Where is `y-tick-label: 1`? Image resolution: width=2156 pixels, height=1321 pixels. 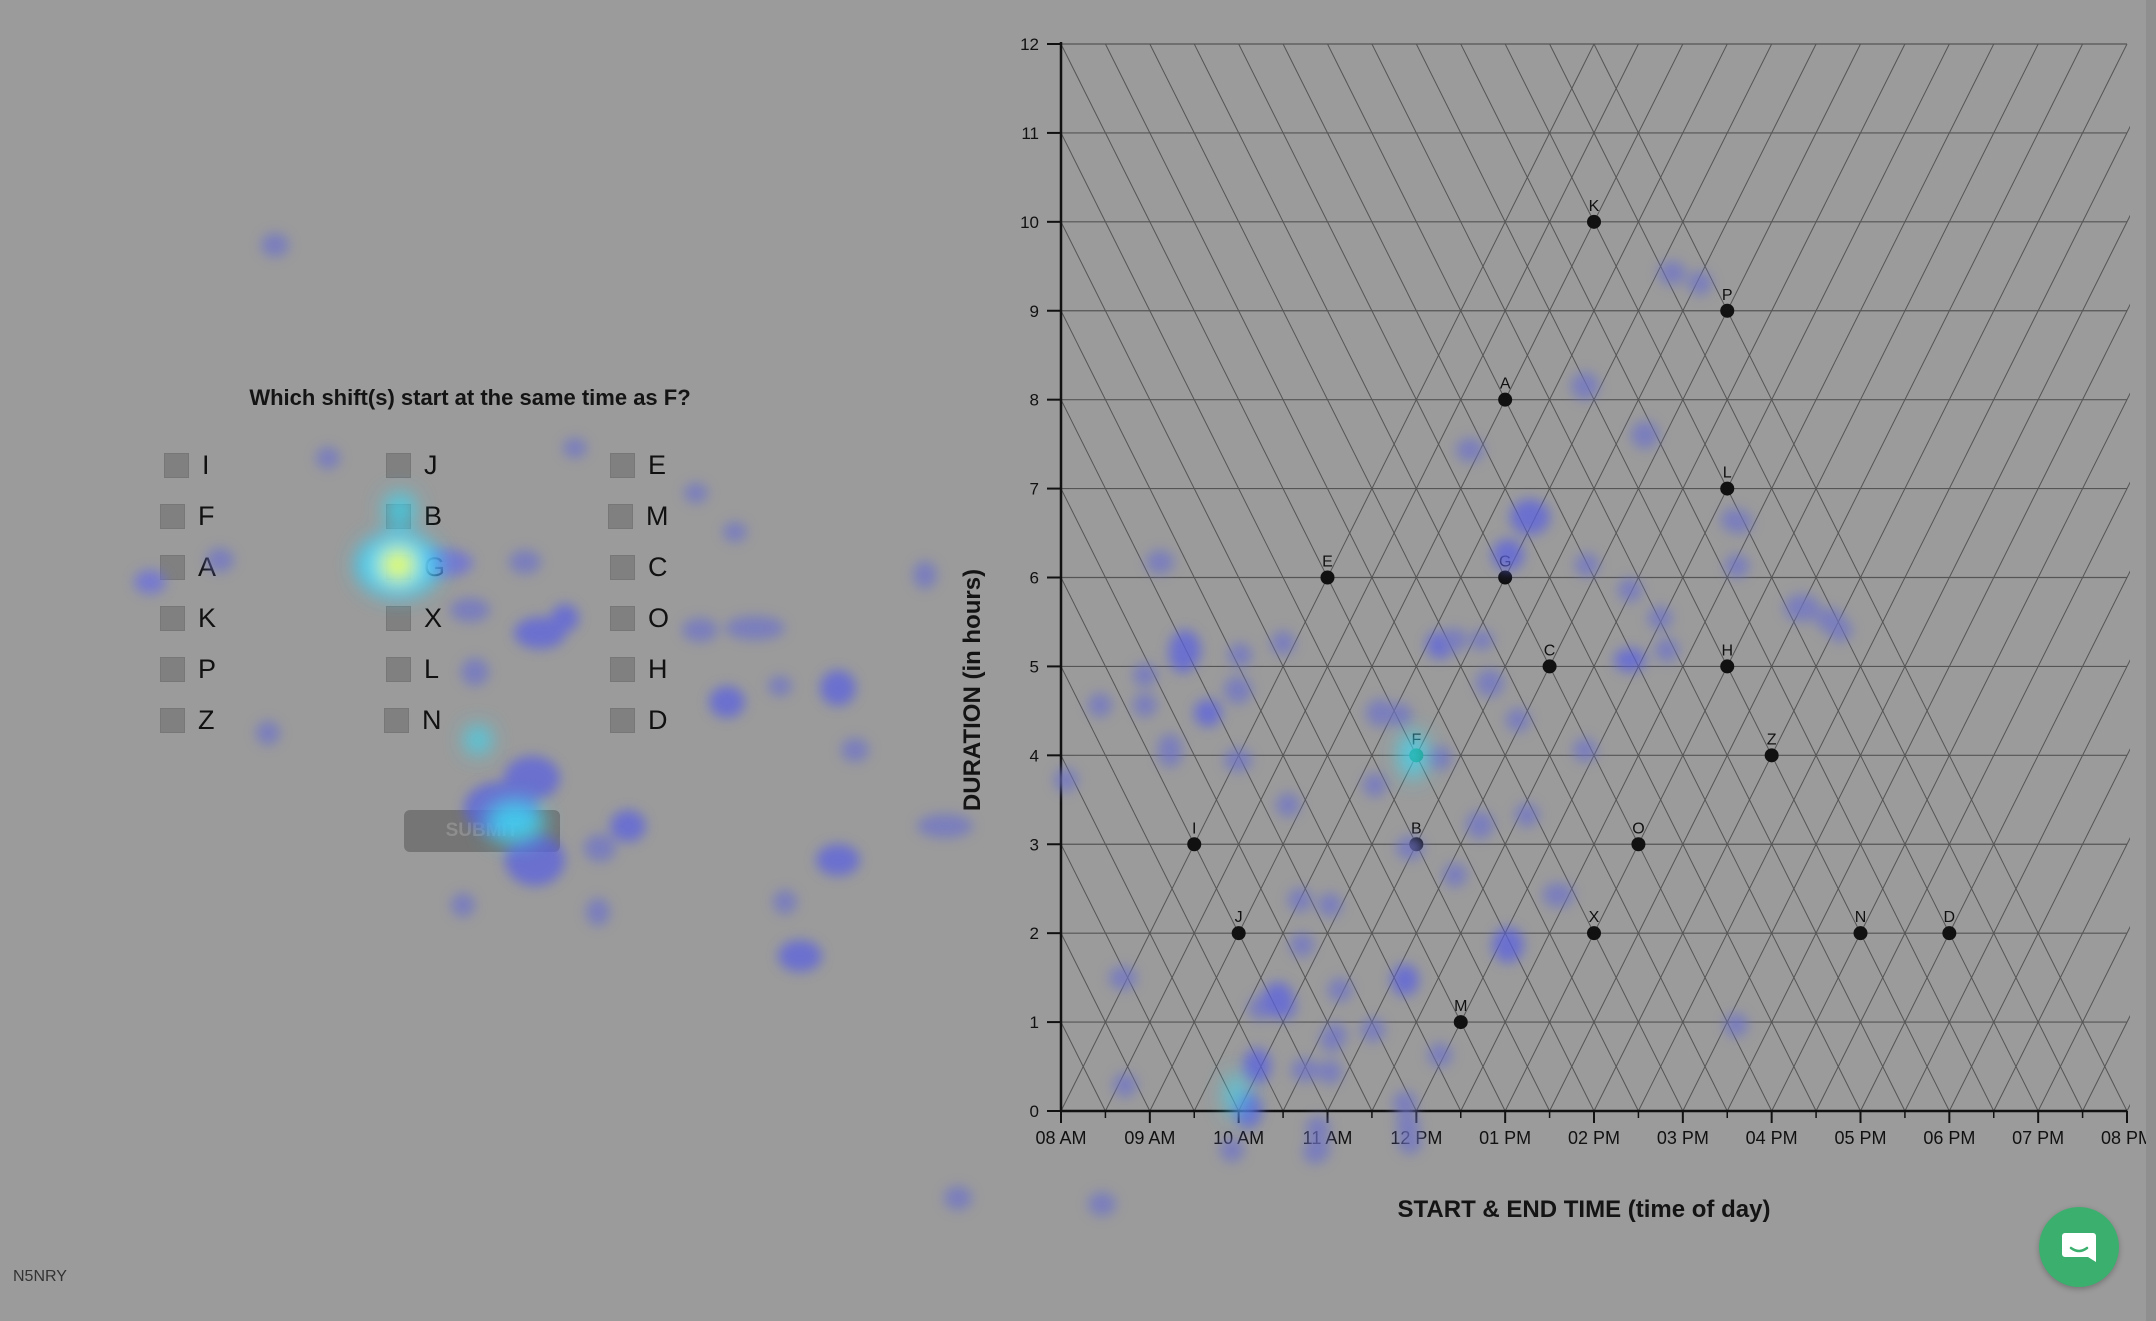 y-tick-label: 1 is located at coordinates (1034, 1022).